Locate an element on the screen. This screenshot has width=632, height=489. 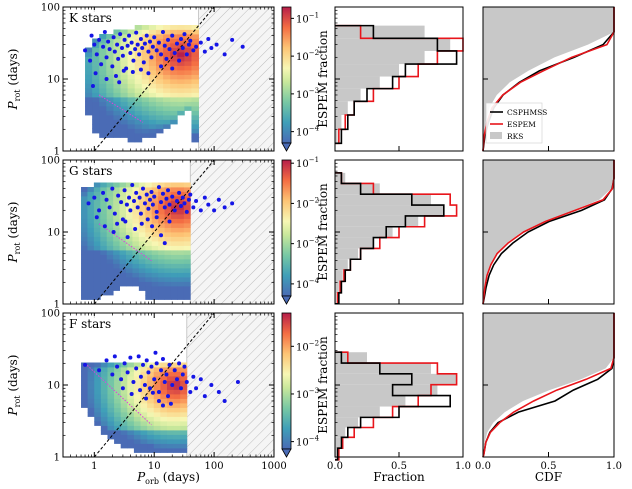
cdf-panel: 0.0 0.5 1.0 is located at coordinates (548, 392).